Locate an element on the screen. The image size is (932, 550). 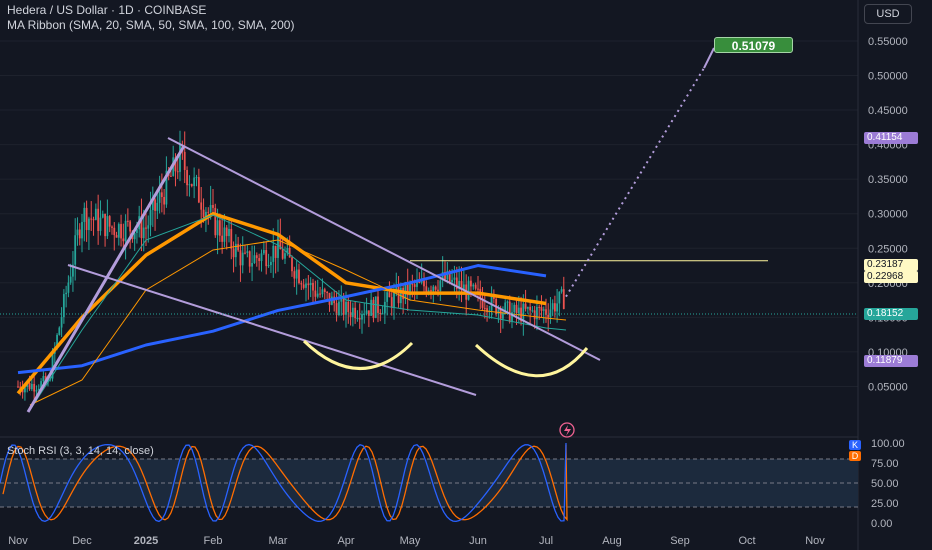
trendline-rally is located at coordinates (106, 279).